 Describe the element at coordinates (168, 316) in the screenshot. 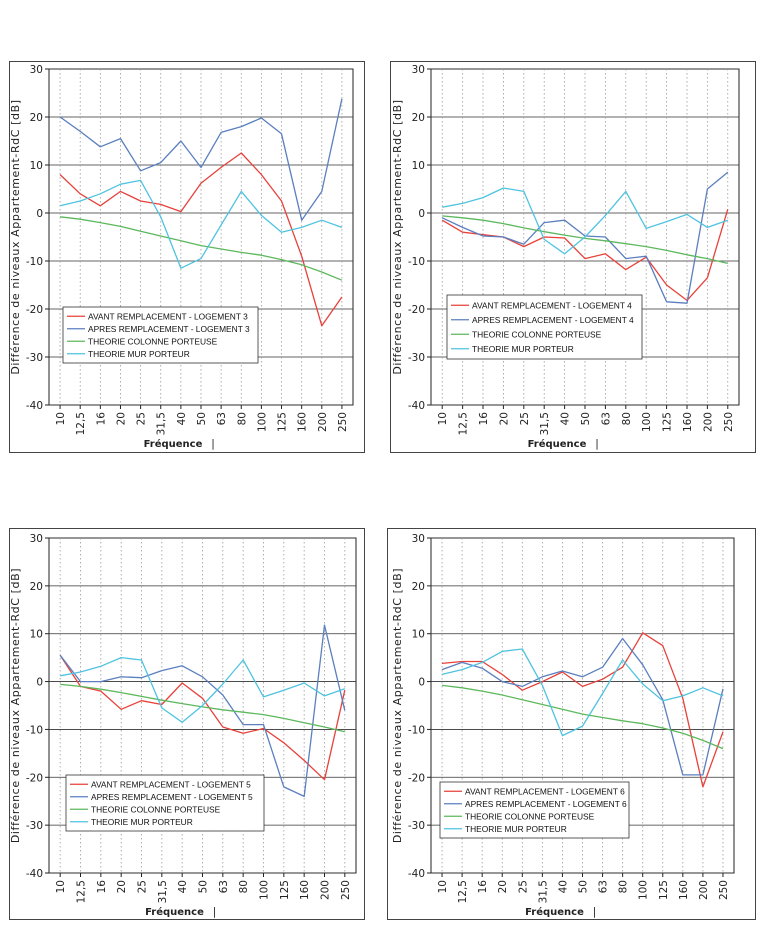

I see `legend-label: AVANT REMPLACEMENT - LOGEMENT 3` at that location.